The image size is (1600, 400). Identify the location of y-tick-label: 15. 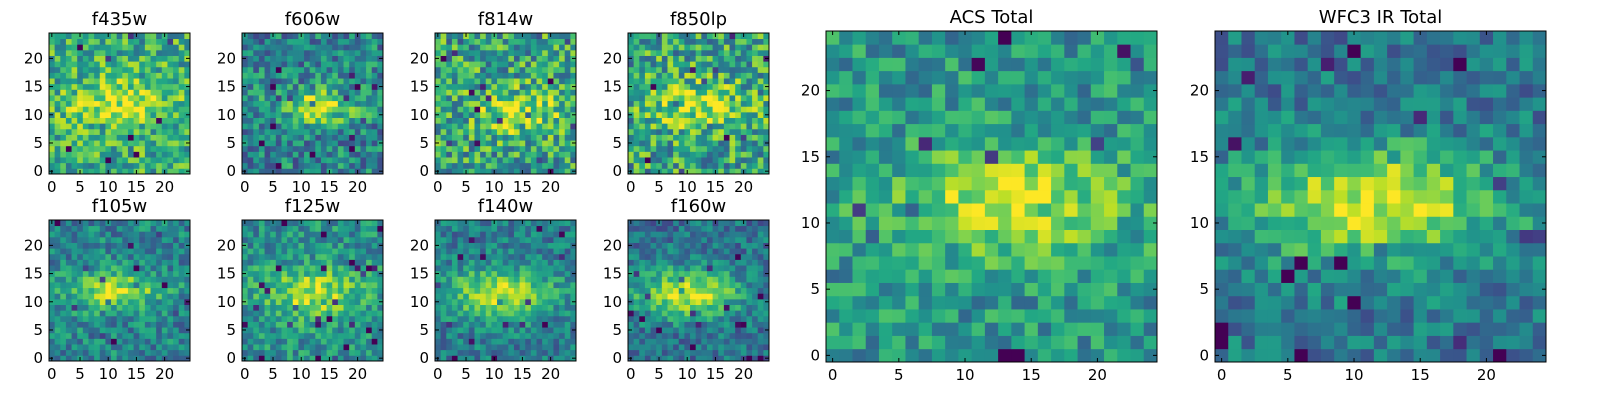
(33, 87).